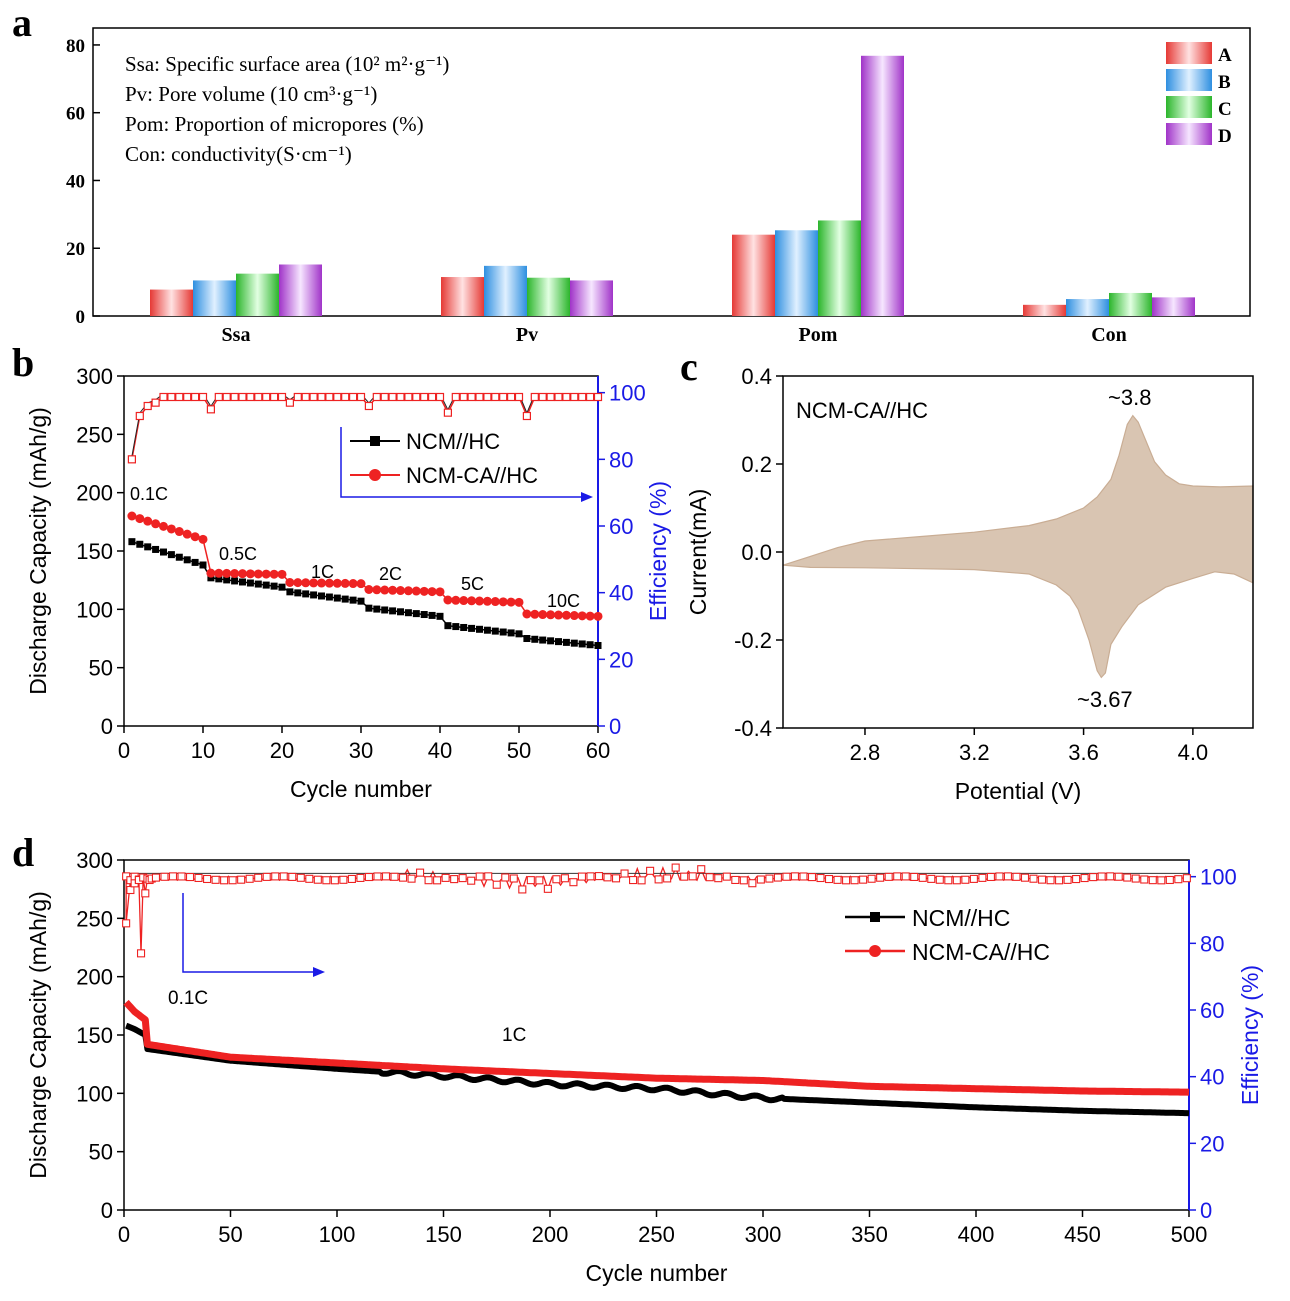 This screenshot has height=1301, width=1290. Describe the element at coordinates (1212, 1077) in the screenshot. I see `y2-tick-label: 40` at that location.